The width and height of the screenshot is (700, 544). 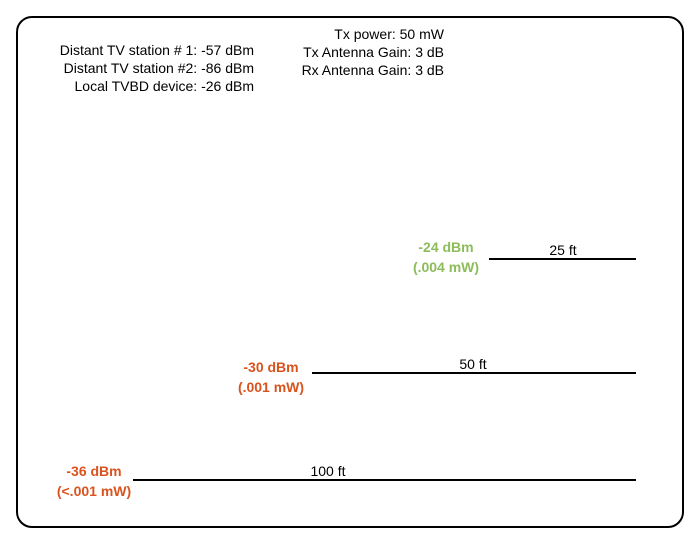 What do you see at coordinates (446, 257) in the screenshot?
I see `signal-level-25ft: -24 dBm (.004 mW)` at bounding box center [446, 257].